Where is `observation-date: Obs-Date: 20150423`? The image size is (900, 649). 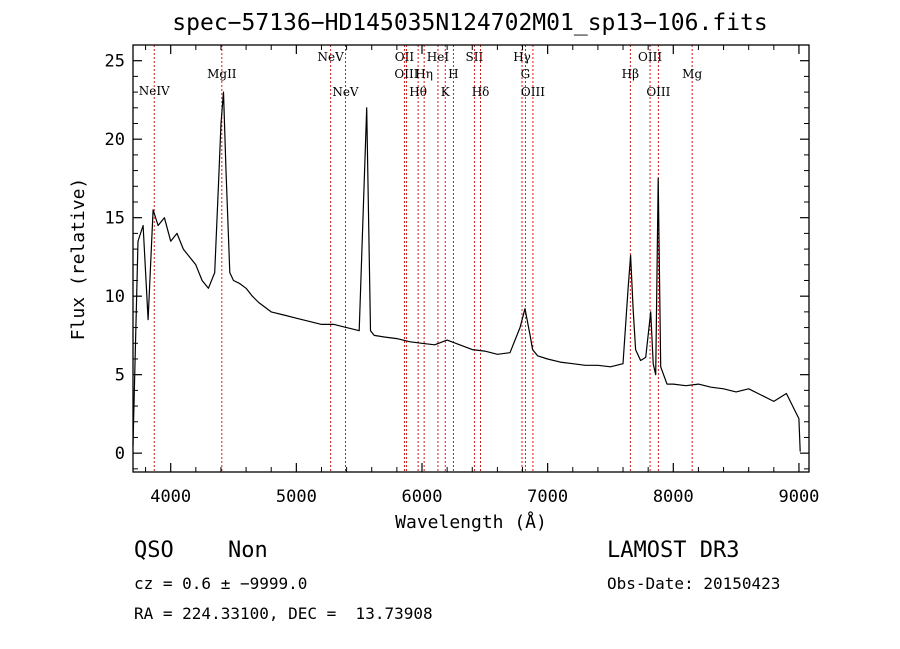 observation-date: Obs-Date: 20150423 is located at coordinates (694, 583).